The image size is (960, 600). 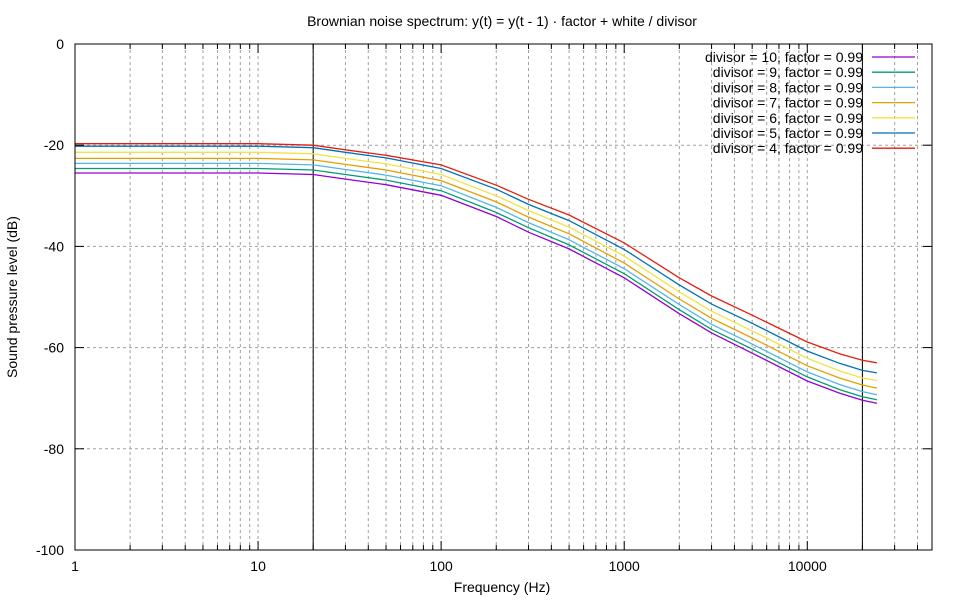 I want to click on y-tick-label: -80, so click(x=54, y=449).